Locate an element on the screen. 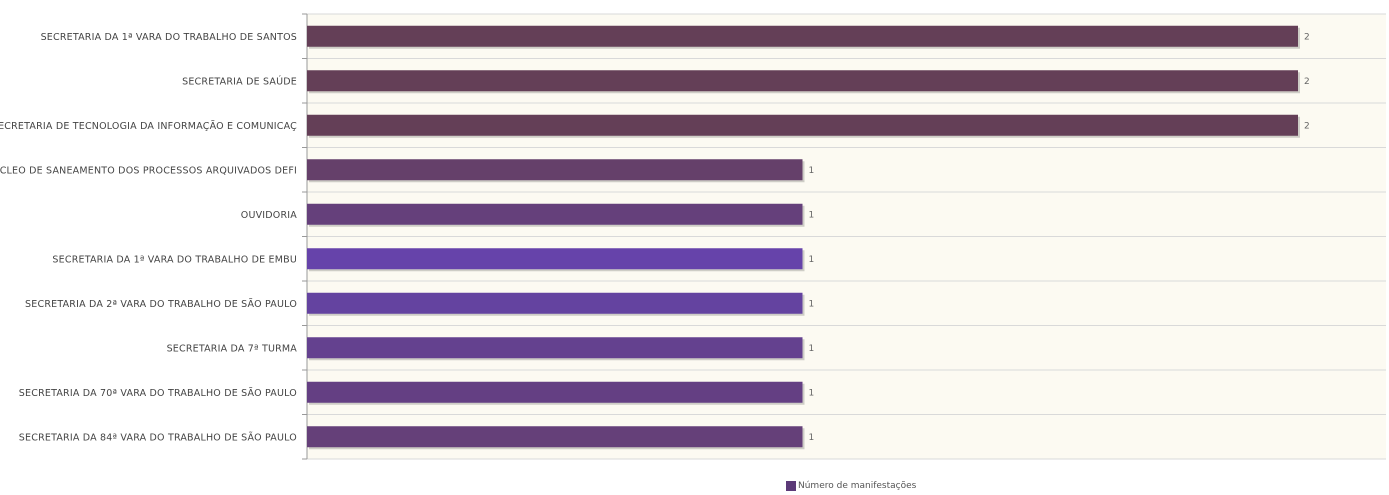 The width and height of the screenshot is (1389, 495). category-label: OUVIDORIA is located at coordinates (269, 215).